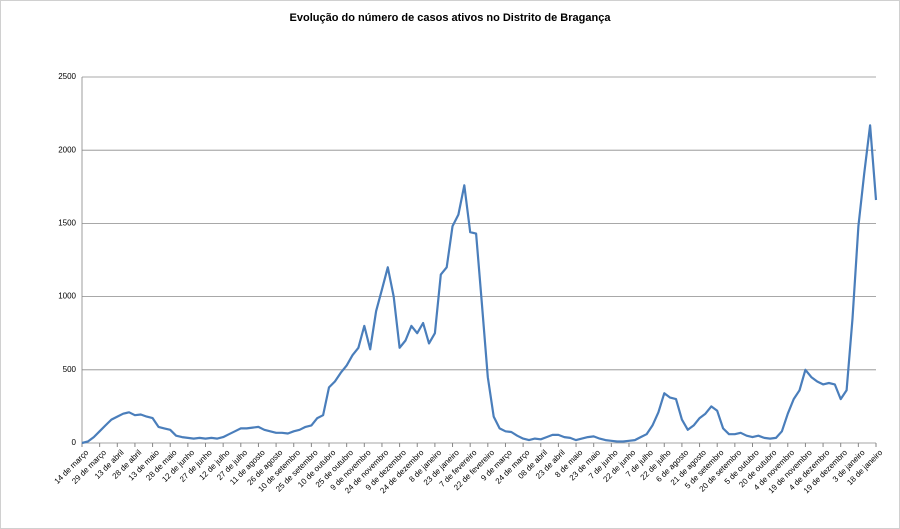 Image resolution: width=900 pixels, height=529 pixels. Describe the element at coordinates (67, 76) in the screenshot. I see `y-tick-label: 2500` at that location.